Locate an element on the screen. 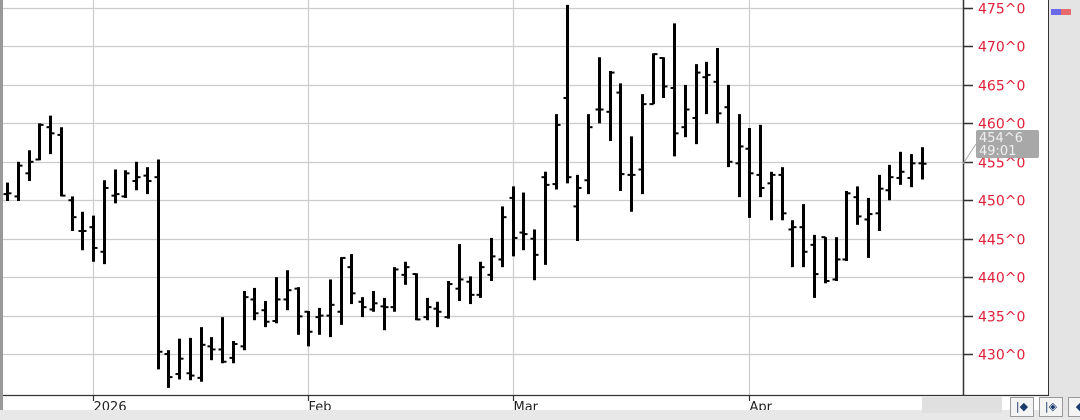 The width and height of the screenshot is (1080, 420). corner-red-icon is located at coordinates (1066, 12).